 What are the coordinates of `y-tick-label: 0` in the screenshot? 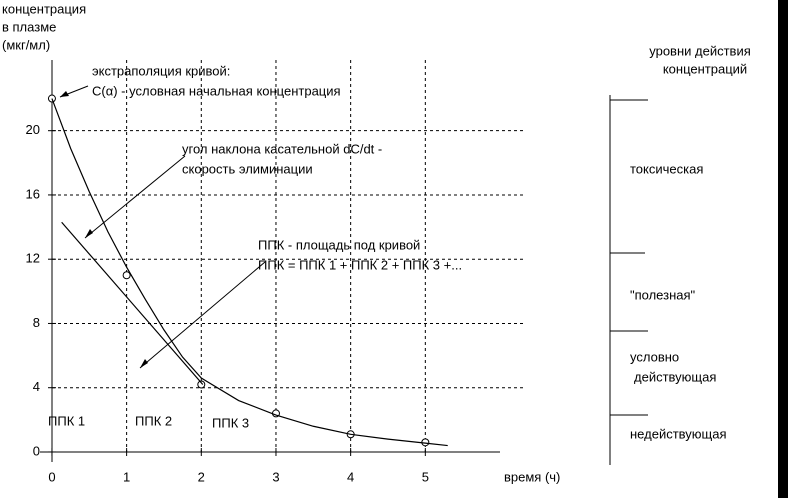 It's located at (36, 450).